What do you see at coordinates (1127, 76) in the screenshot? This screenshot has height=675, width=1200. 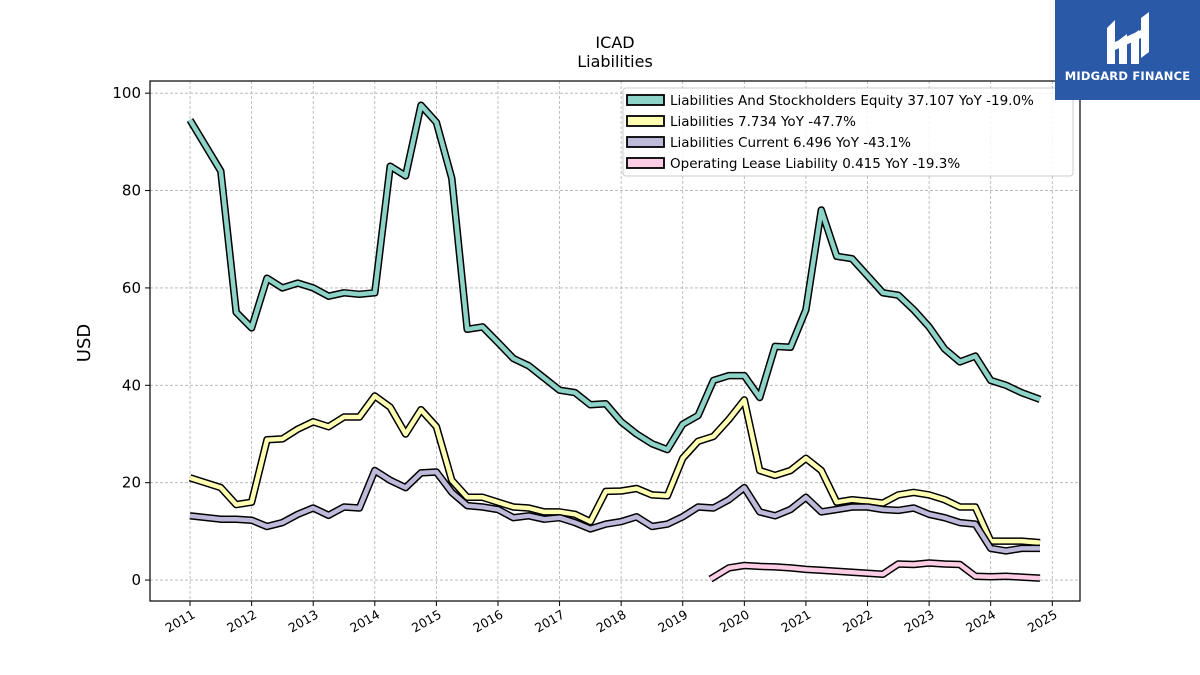 I see `logo-text: MIDGARD FINANCE` at bounding box center [1127, 76].